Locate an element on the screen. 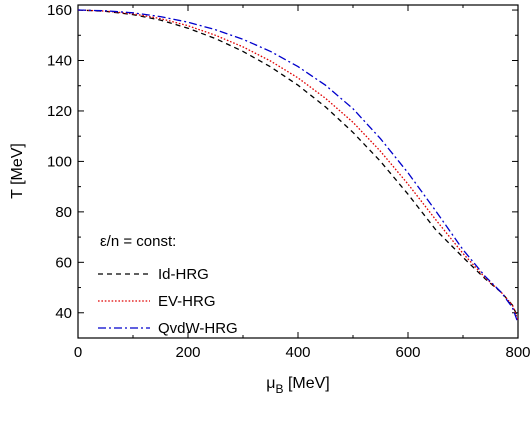  x-axis-label-main: μ is located at coordinates (270, 383).